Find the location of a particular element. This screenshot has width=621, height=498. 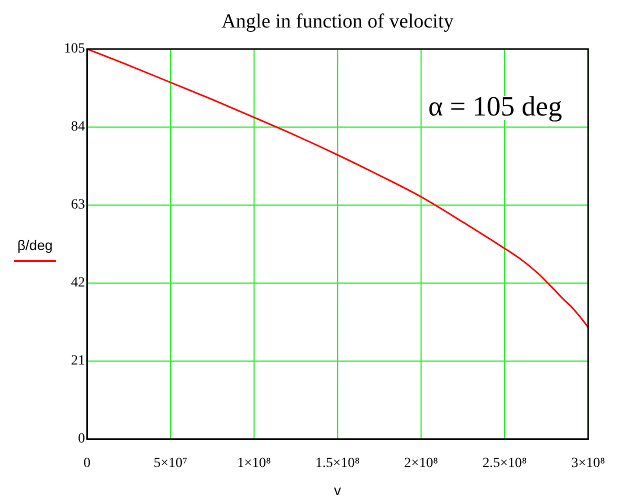

y-tick-label: 84 is located at coordinates (78, 127).